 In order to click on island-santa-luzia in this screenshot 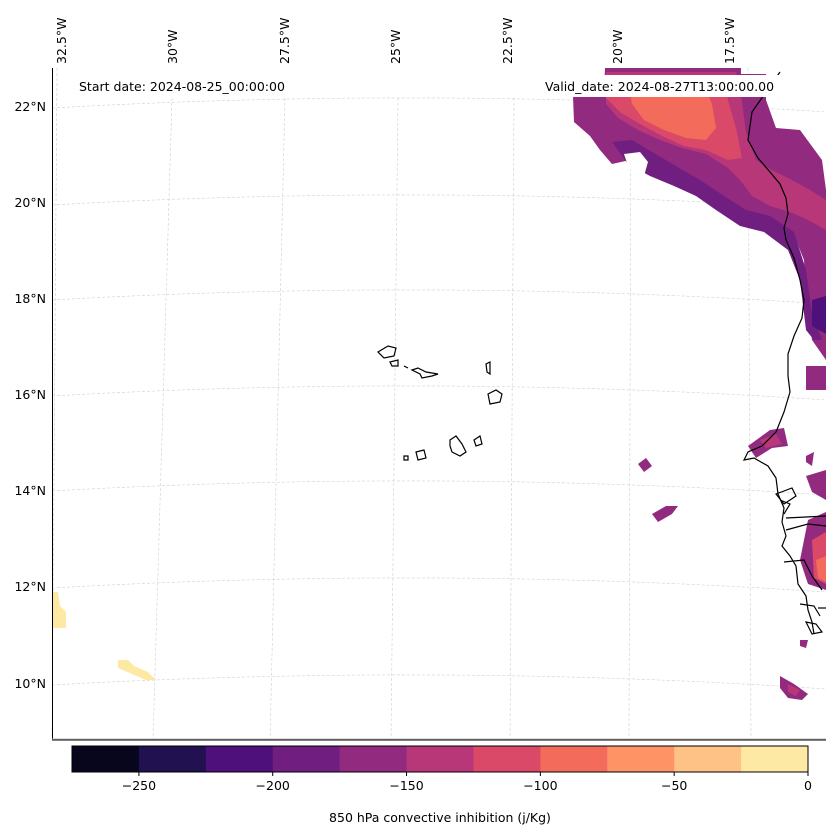, I will do `click(406, 367)`.